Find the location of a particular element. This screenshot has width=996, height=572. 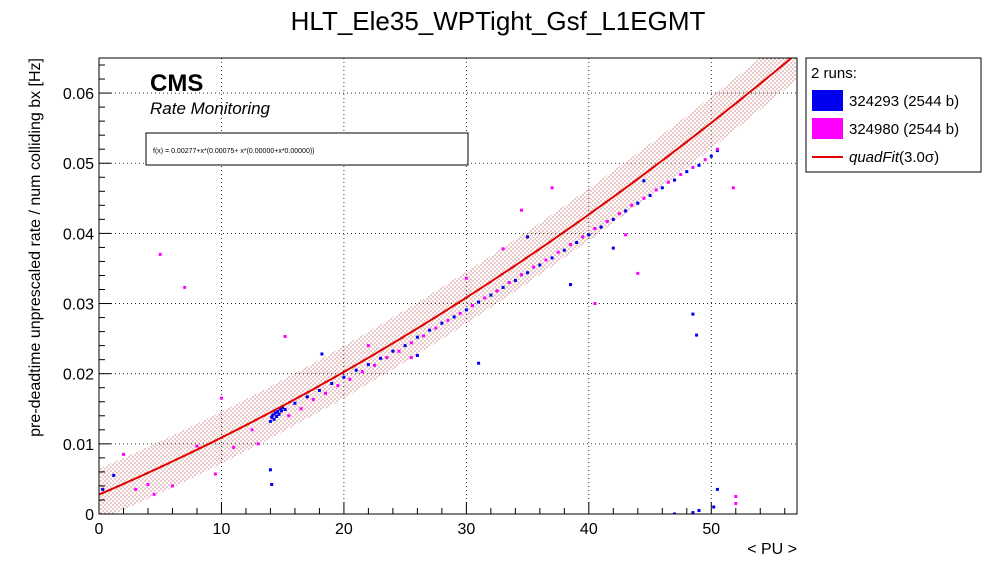

y-tick-label: 0.02 is located at coordinates (78, 375).